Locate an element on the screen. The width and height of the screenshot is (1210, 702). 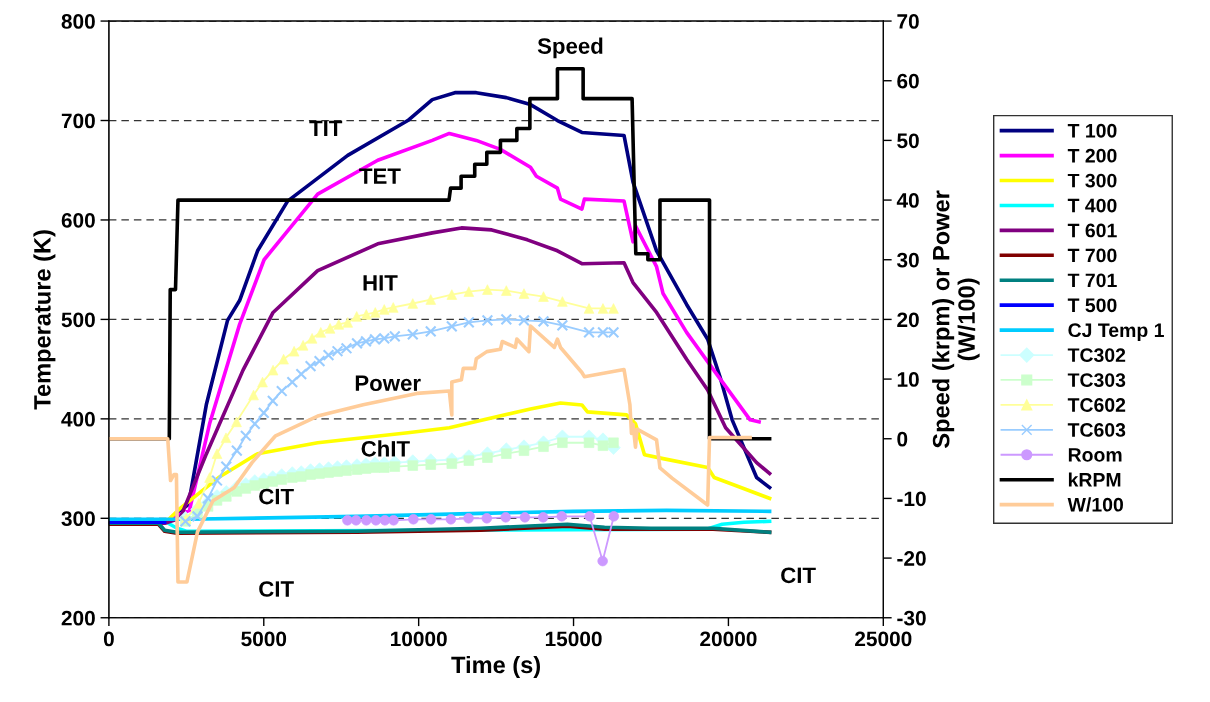
y2-tick-label: 40 is located at coordinates (907, 200).